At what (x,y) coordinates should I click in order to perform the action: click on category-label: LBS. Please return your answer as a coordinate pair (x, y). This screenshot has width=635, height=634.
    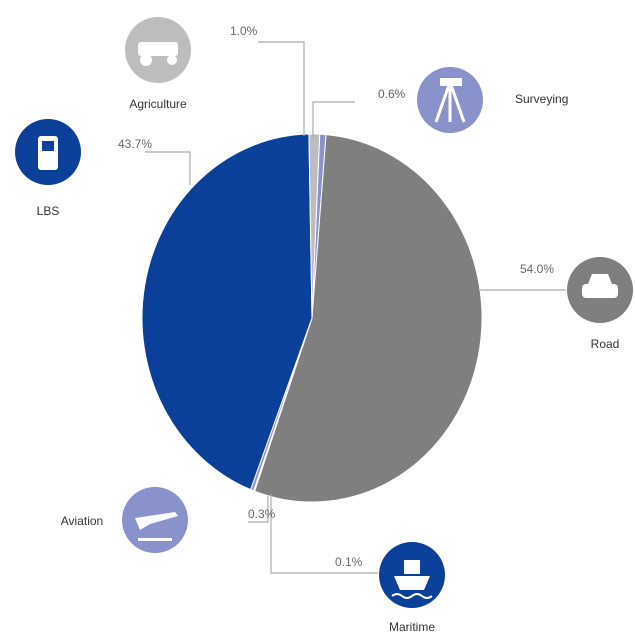
    Looking at the image, I should click on (48, 211).